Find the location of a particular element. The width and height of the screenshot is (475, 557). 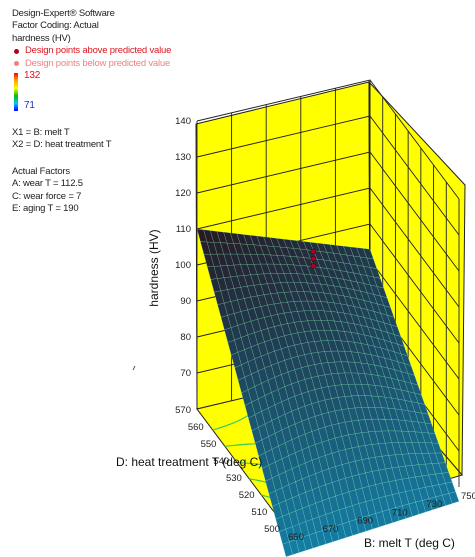

x-tick-label: 650 is located at coordinates (296, 537).